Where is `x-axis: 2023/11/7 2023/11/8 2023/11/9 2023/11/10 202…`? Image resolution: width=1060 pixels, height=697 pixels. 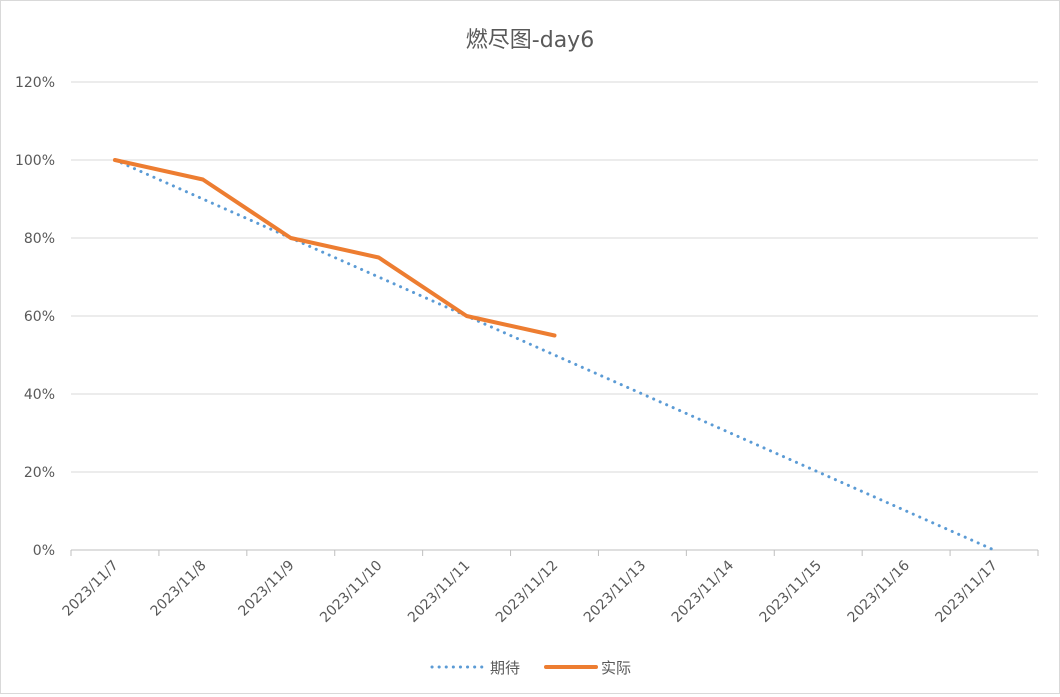
x-axis: 2023/11/7 2023/11/8 2023/11/9 2023/11/10 202… is located at coordinates (549, 587).